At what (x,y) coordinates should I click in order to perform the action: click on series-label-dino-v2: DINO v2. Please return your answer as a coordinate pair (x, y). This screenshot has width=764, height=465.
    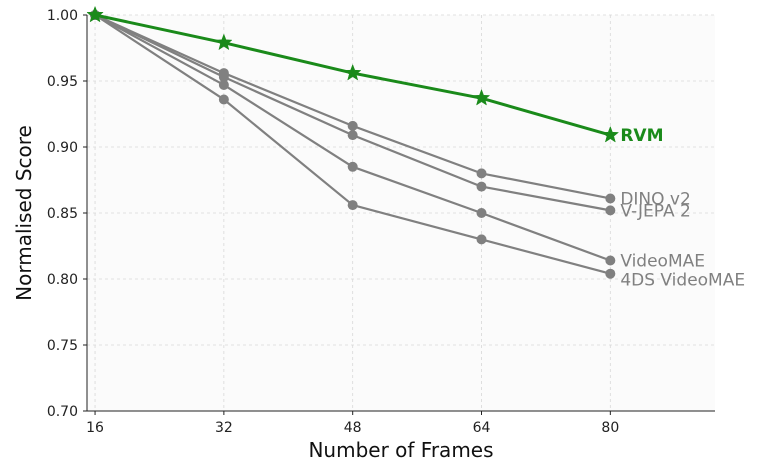
    Looking at the image, I should click on (655, 199).